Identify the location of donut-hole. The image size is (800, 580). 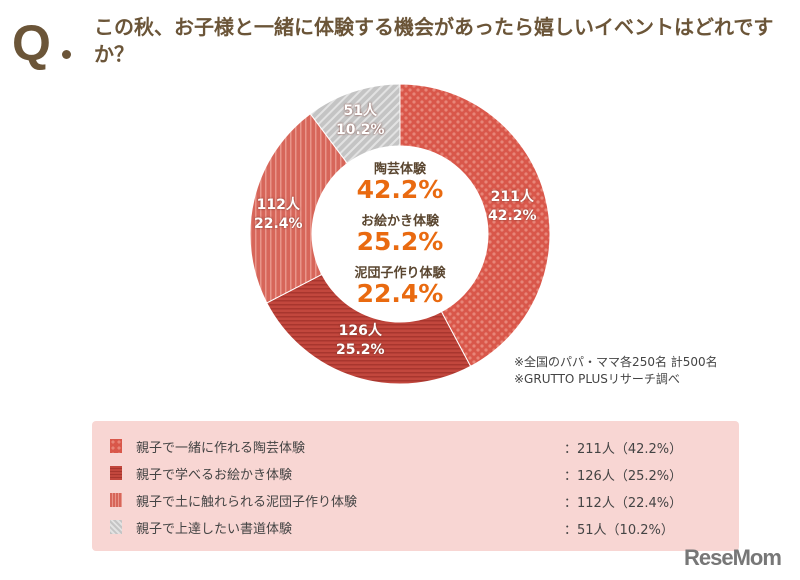
(400, 234).